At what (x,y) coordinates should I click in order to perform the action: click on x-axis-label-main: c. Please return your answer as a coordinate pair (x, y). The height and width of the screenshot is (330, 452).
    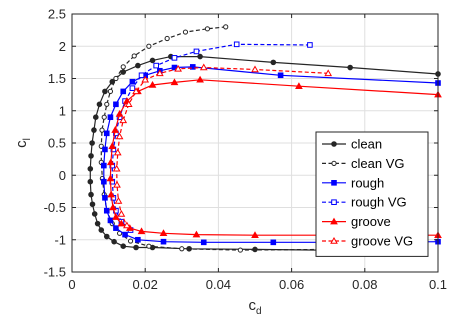
    Looking at the image, I should click on (252, 305).